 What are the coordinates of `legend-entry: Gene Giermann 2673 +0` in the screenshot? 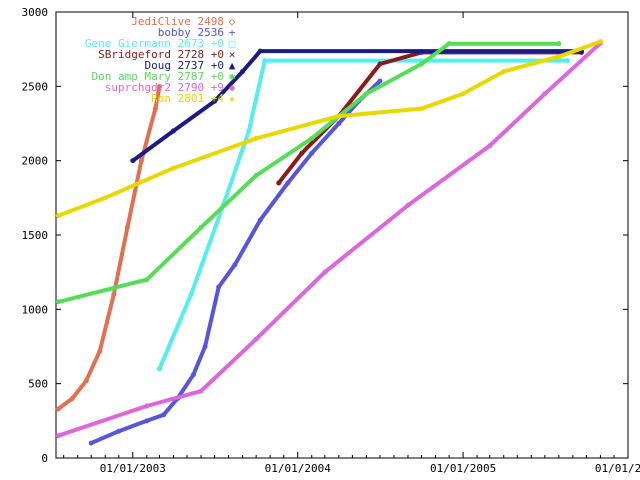 It's located at (154, 43).